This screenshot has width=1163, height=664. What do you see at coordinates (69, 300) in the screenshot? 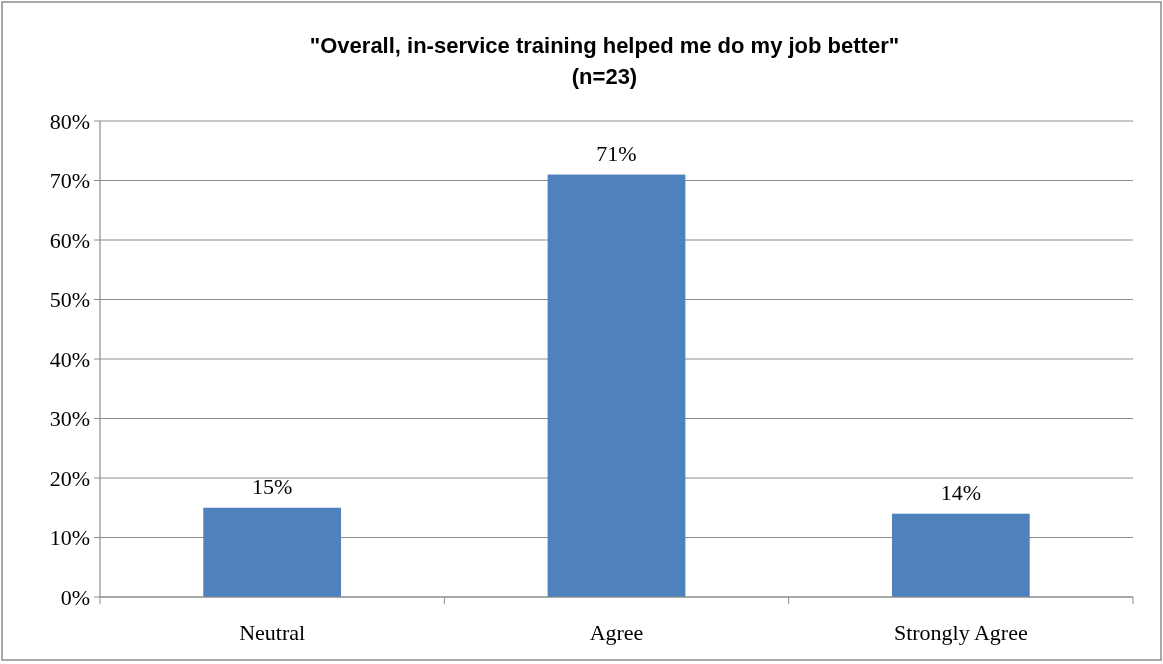
I see `y-tick-label: 50%` at bounding box center [69, 300].